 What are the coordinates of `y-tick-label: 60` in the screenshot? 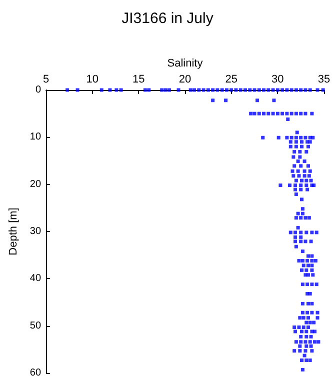 It's located at (36, 373).